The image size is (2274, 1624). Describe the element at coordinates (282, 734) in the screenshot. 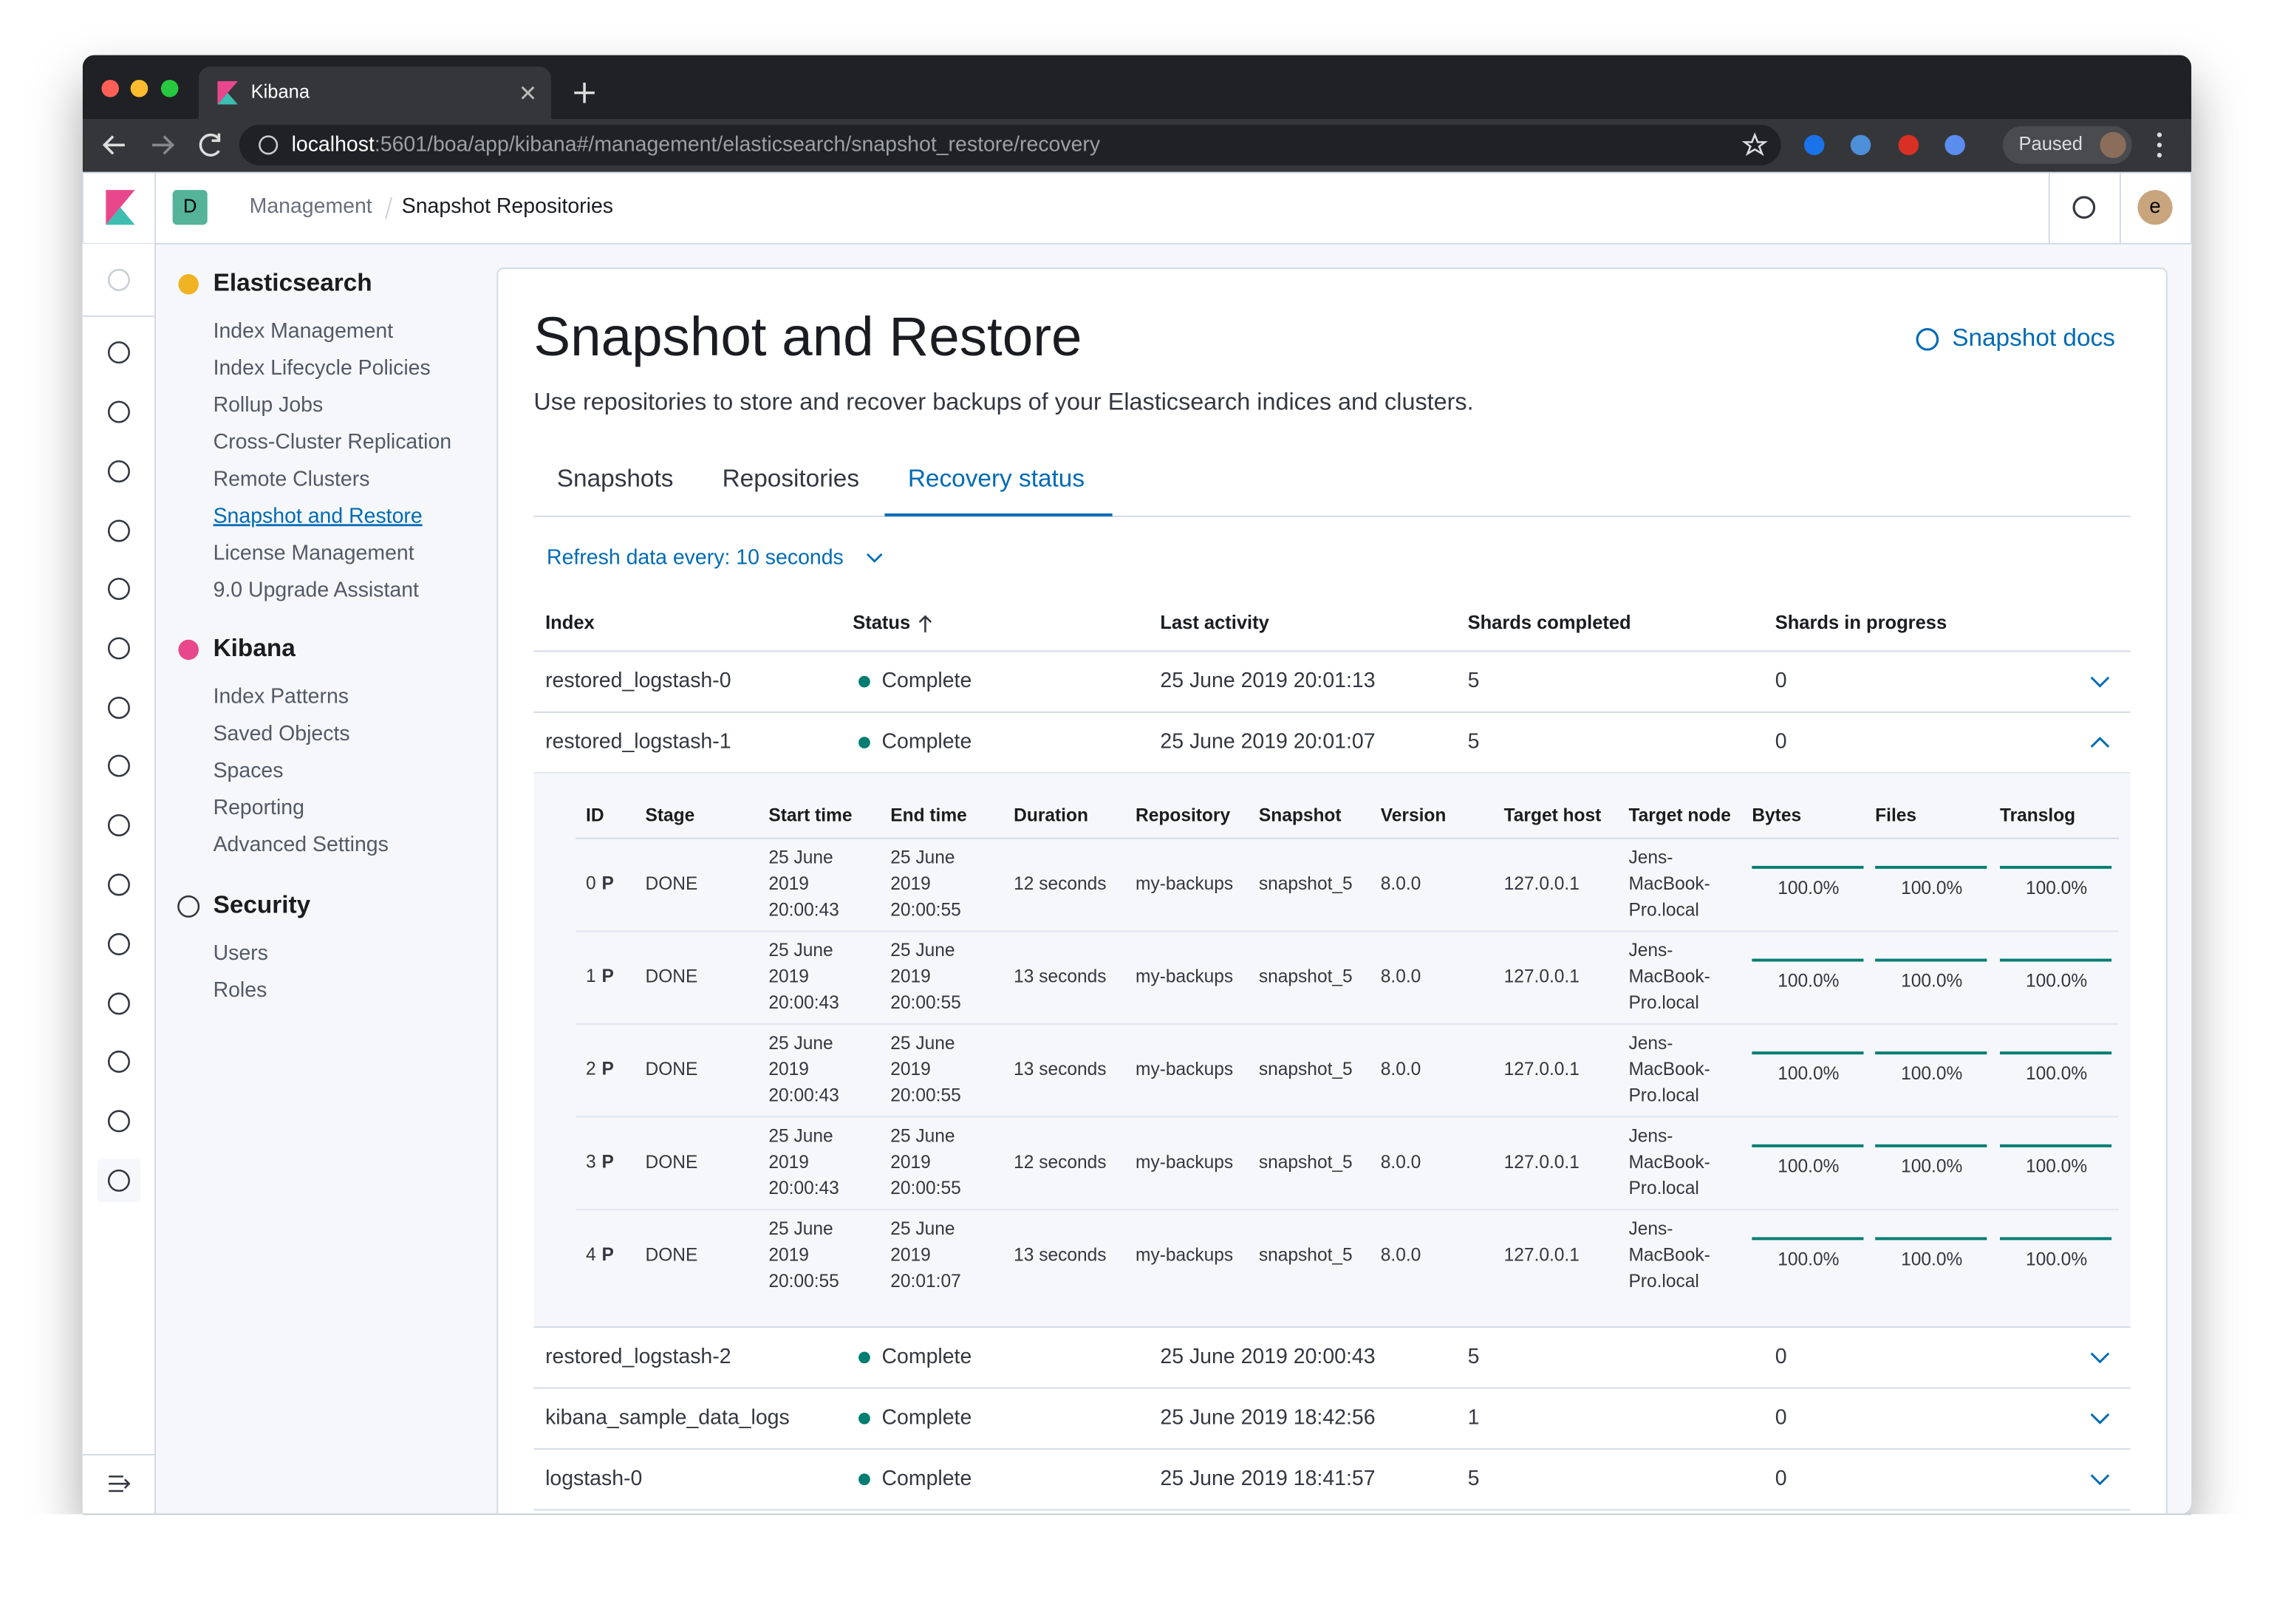

I see `nav-item: Saved Objects` at that location.